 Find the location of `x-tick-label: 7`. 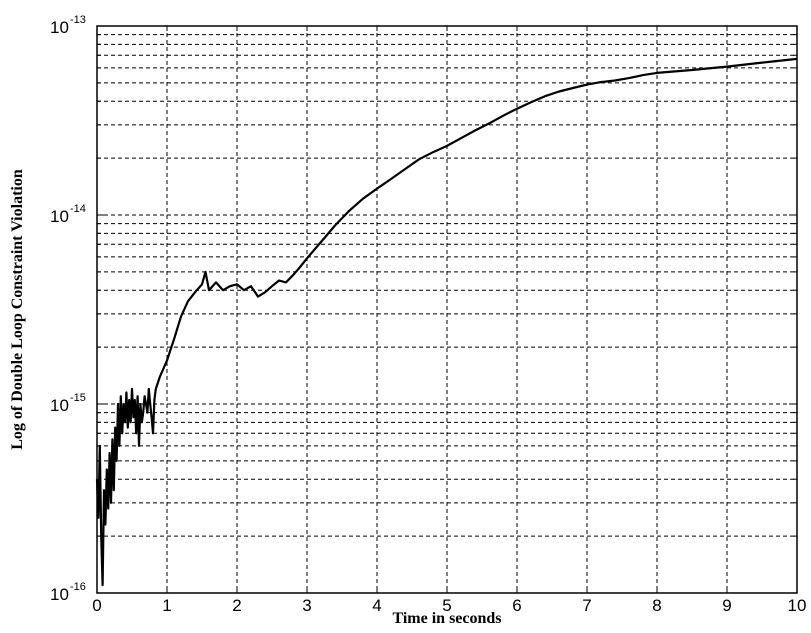

x-tick-label: 7 is located at coordinates (586, 605).